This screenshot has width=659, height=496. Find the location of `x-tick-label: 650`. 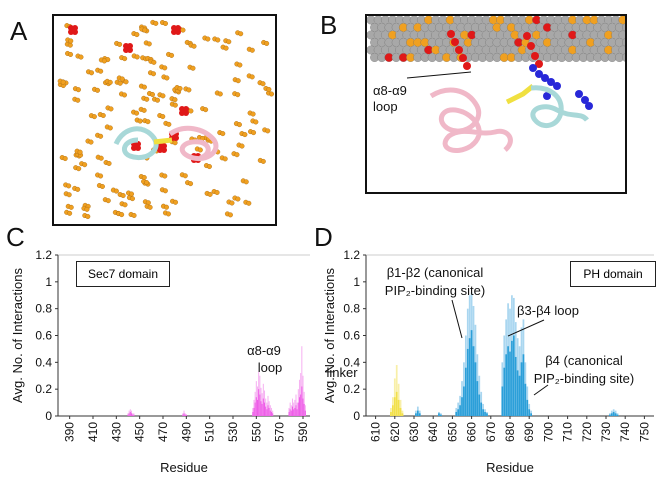

x-tick-label: 650 is located at coordinates (452, 432).